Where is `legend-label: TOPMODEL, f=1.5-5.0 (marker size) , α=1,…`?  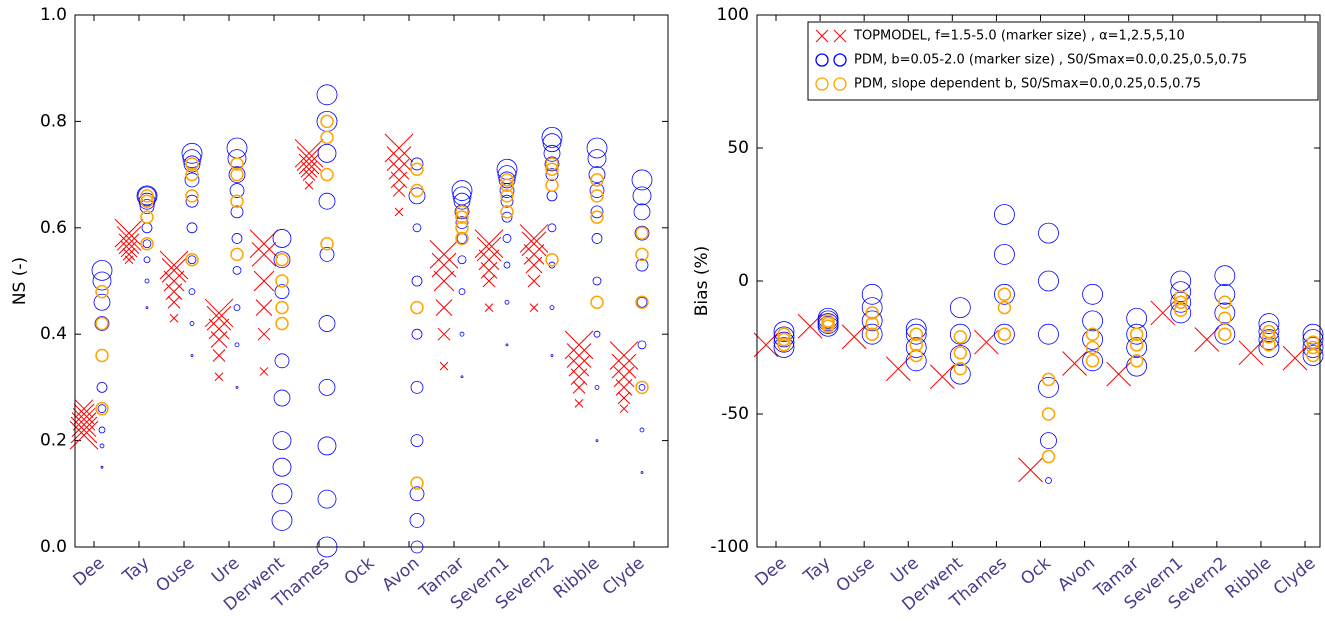
legend-label: TOPMODEL, f=1.5-5.0 (marker size) , α=1,… is located at coordinates (1019, 36).